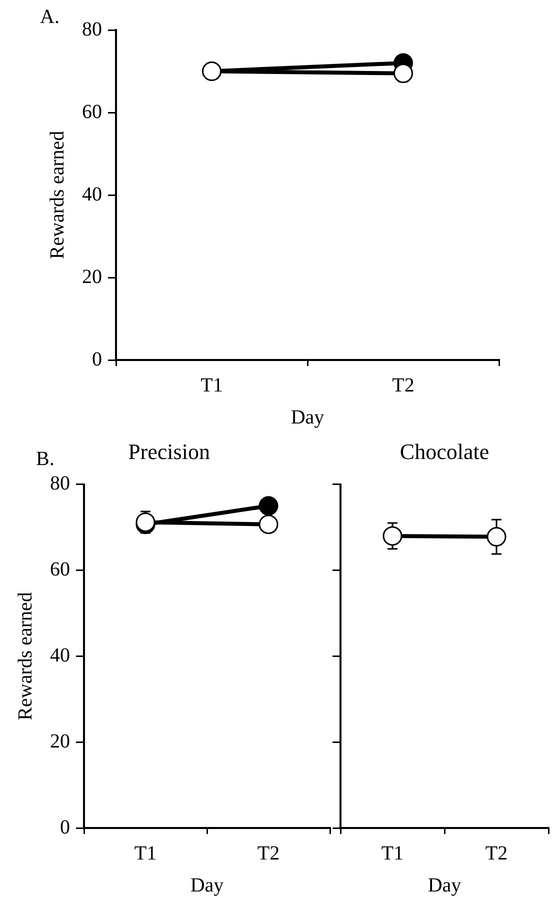 Image resolution: width=559 pixels, height=898 pixels. I want to click on chart-title: Chocolate, so click(445, 451).